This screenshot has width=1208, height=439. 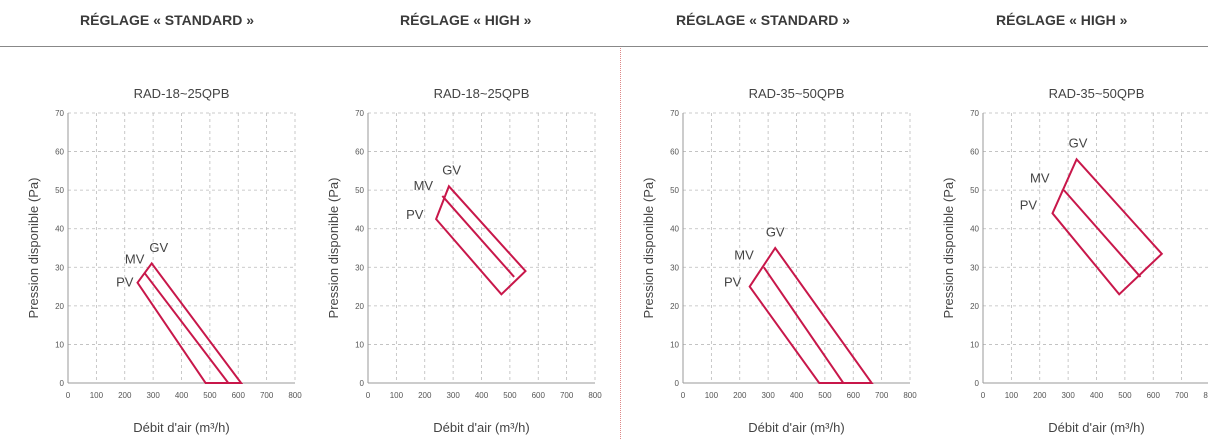 What do you see at coordinates (854, 395) in the screenshot?
I see `chart-2-xtick-label: 600` at bounding box center [854, 395].